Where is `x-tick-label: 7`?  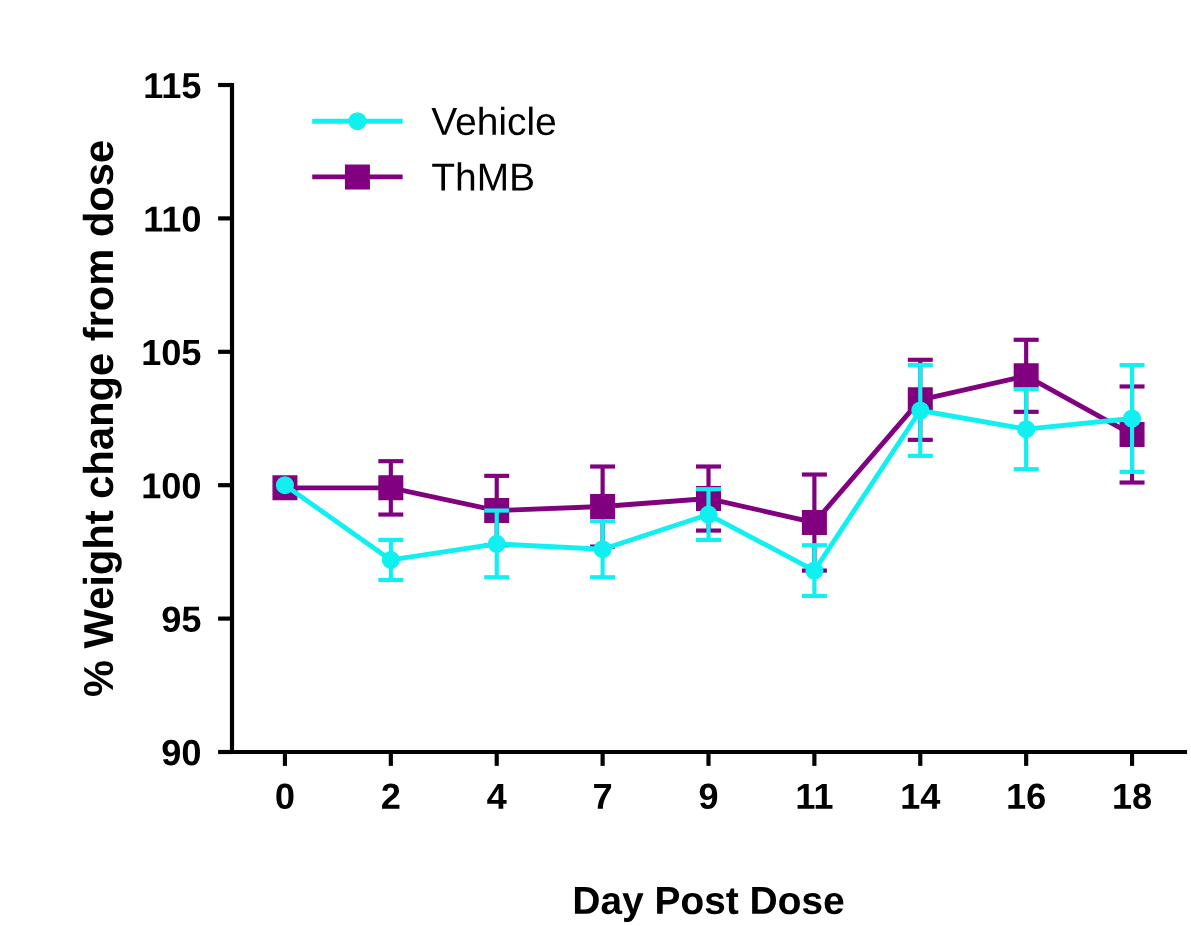 x-tick-label: 7 is located at coordinates (603, 796).